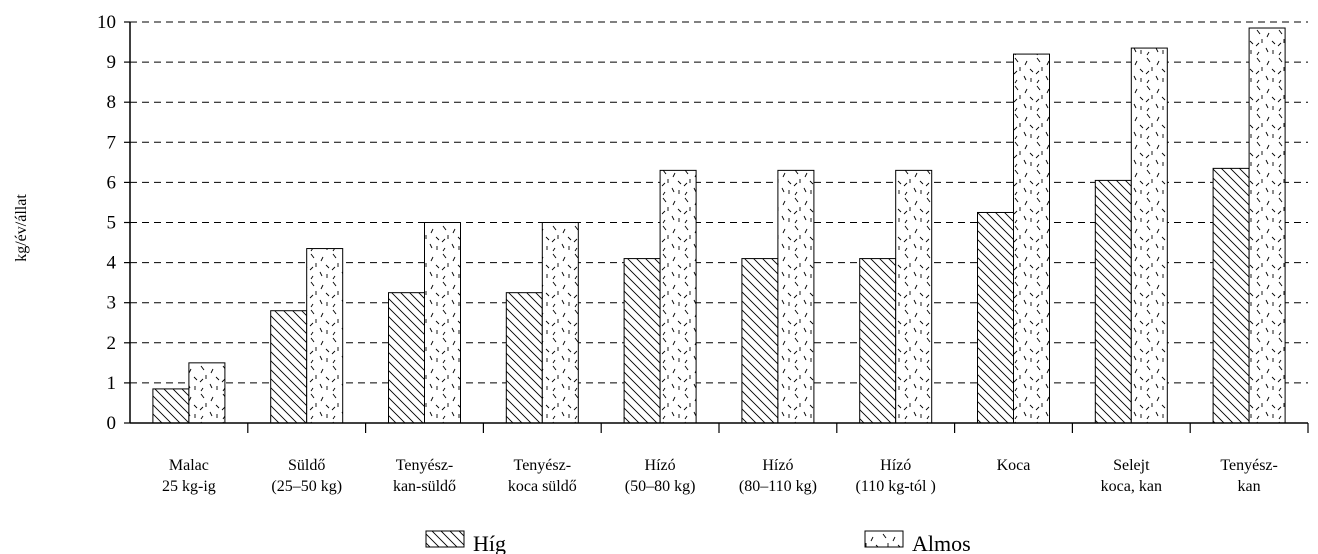 The height and width of the screenshot is (554, 1318). What do you see at coordinates (112, 102) in the screenshot?
I see `y-tick-label: 8` at bounding box center [112, 102].